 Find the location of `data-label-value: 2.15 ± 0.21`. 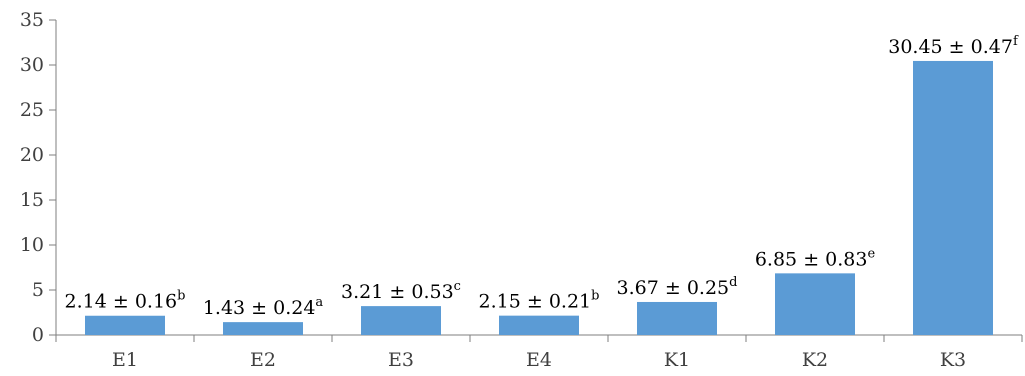

data-label-value: 2.15 ± 0.21 is located at coordinates (535, 302).